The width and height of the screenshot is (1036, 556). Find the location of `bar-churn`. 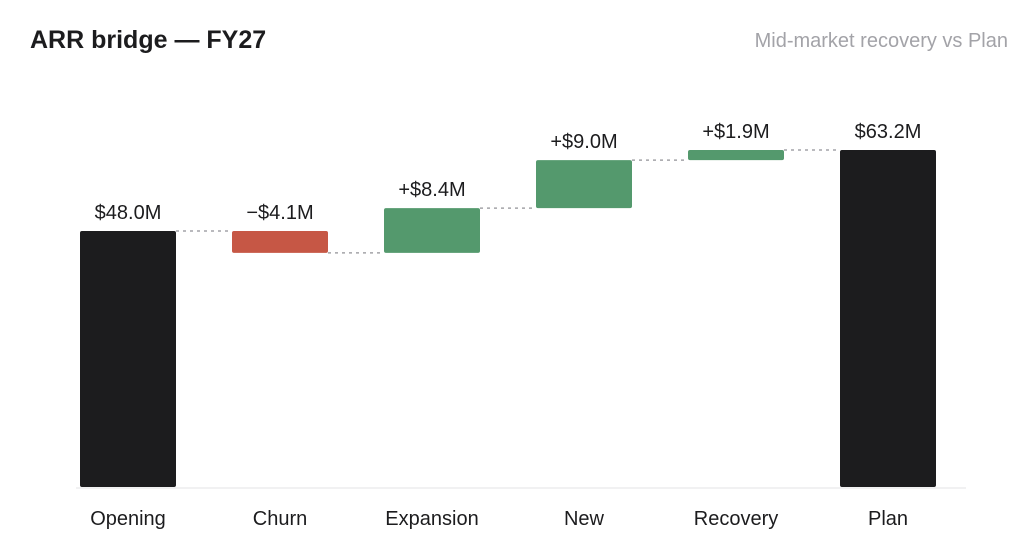

bar-churn is located at coordinates (280, 242).